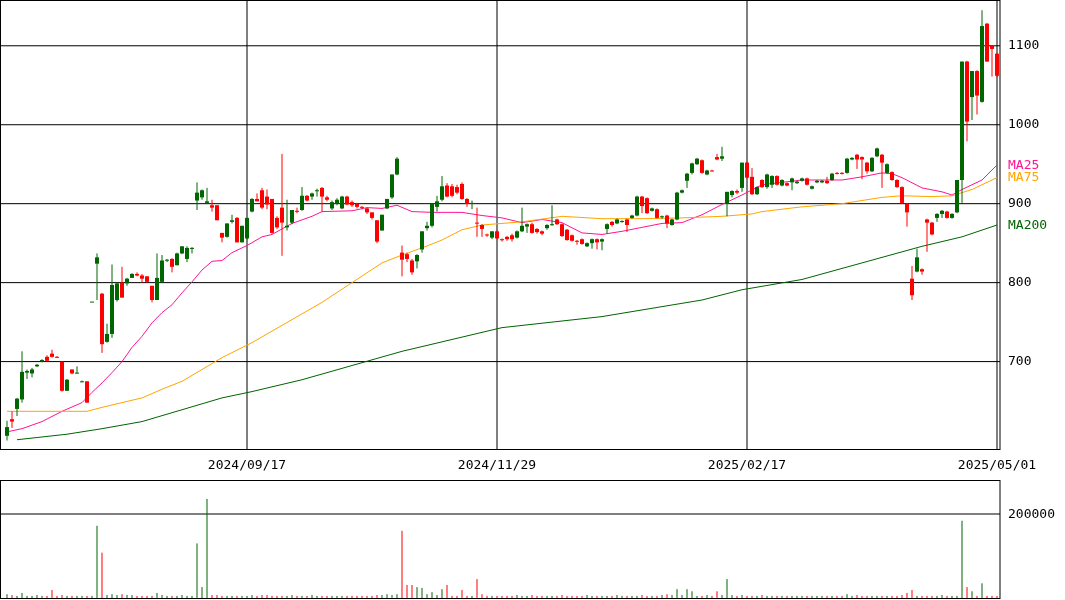 Image resolution: width=1065 pixels, height=600 pixels. I want to click on y-tick-label: 800, so click(1020, 282).